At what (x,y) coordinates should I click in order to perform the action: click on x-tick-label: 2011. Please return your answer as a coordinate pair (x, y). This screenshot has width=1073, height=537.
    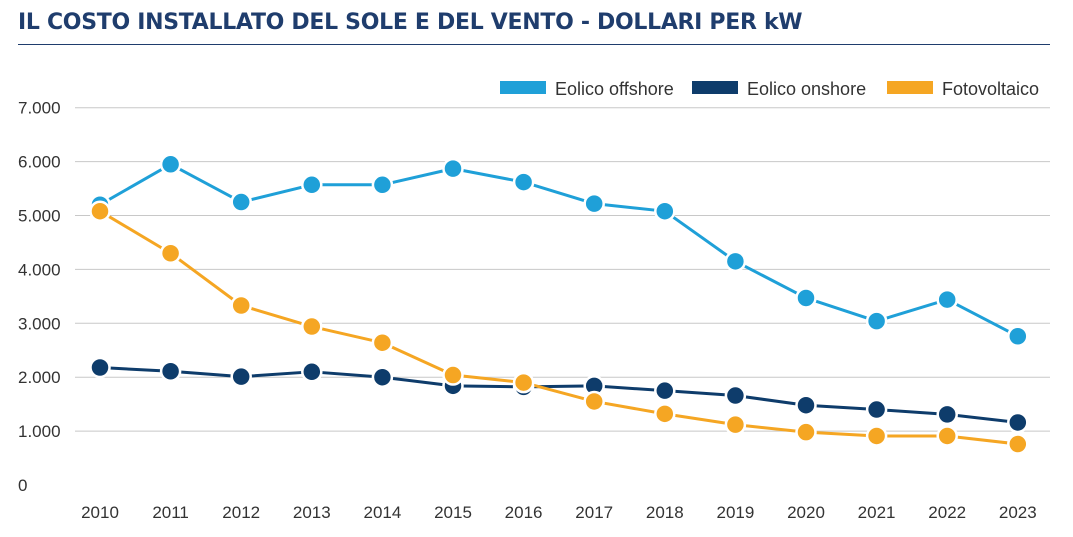
    Looking at the image, I should click on (170, 512).